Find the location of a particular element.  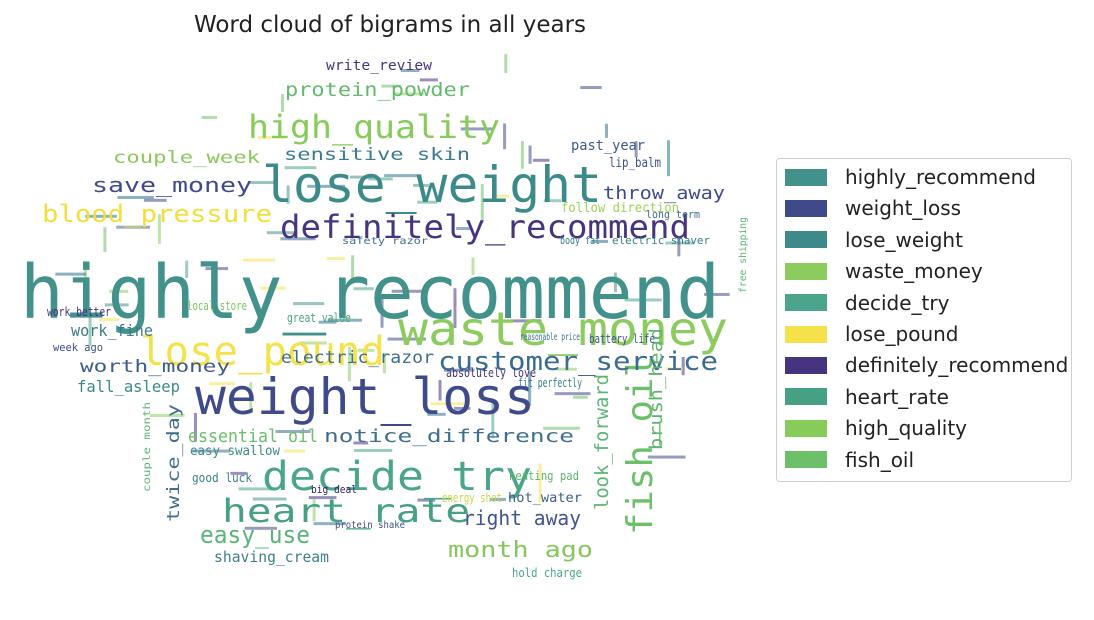

word-blood-pressure: blood_pressure is located at coordinates (157, 214).